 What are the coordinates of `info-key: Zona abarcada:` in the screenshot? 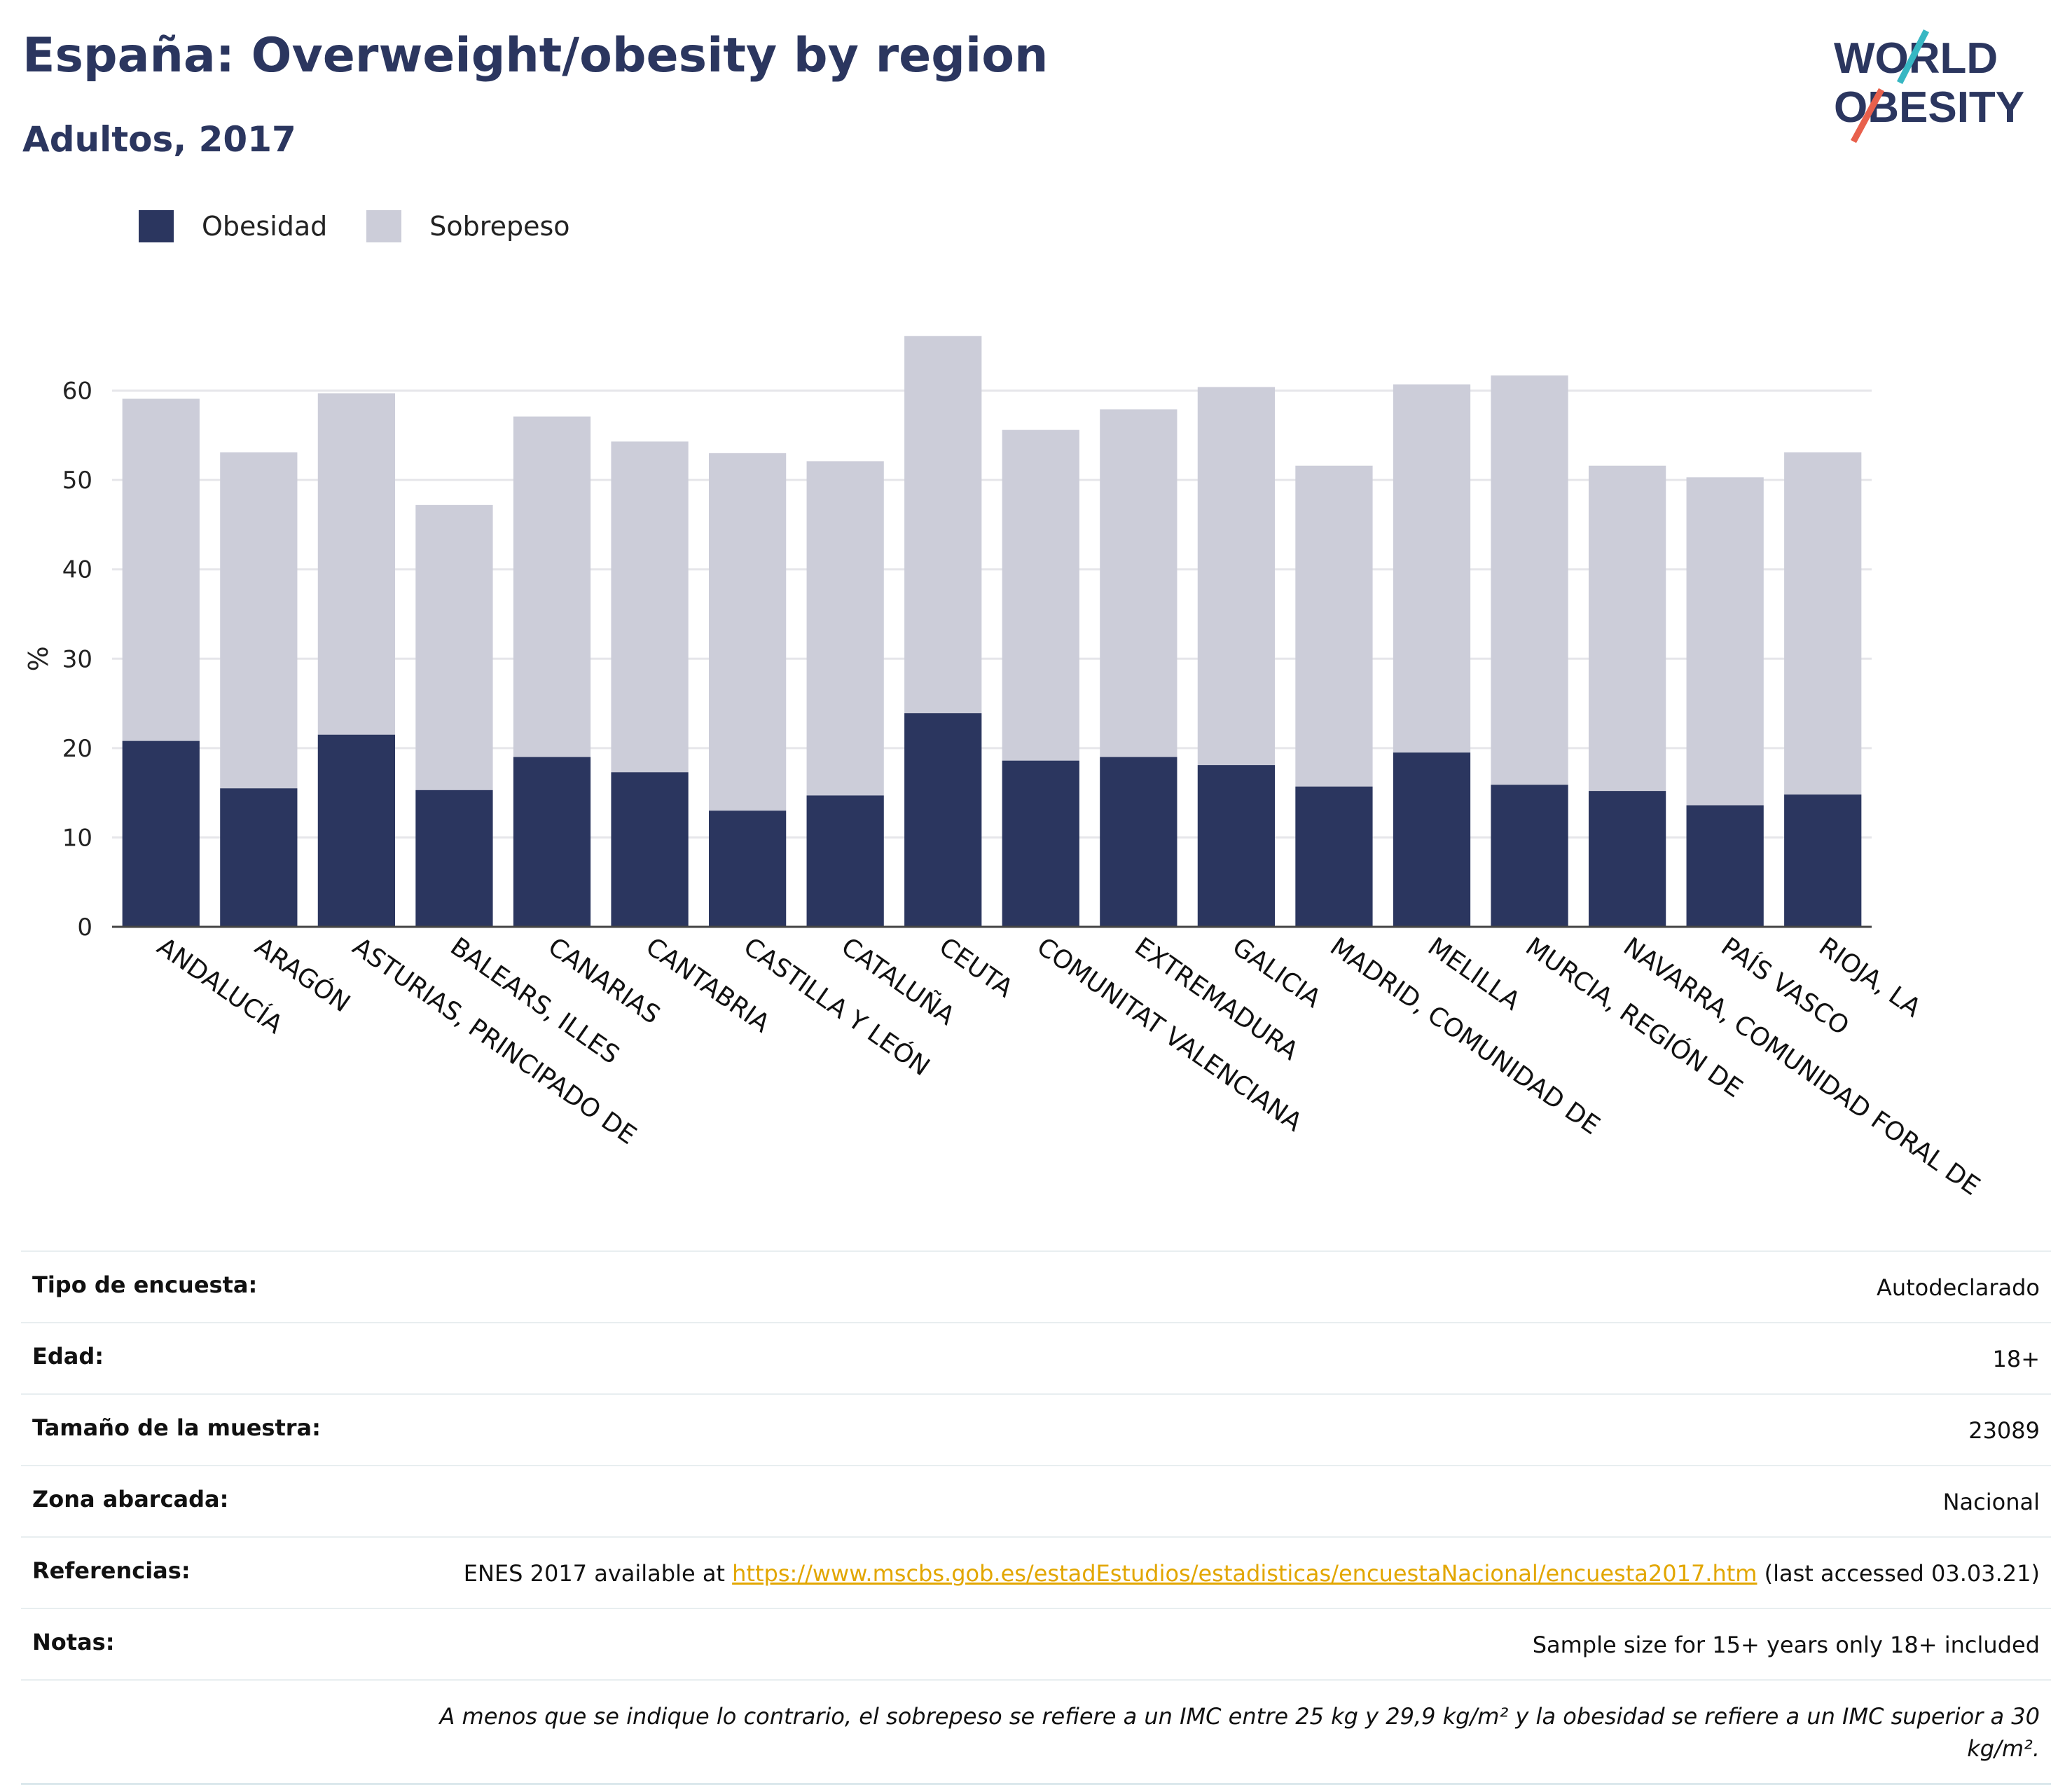 It's located at (130, 1499).